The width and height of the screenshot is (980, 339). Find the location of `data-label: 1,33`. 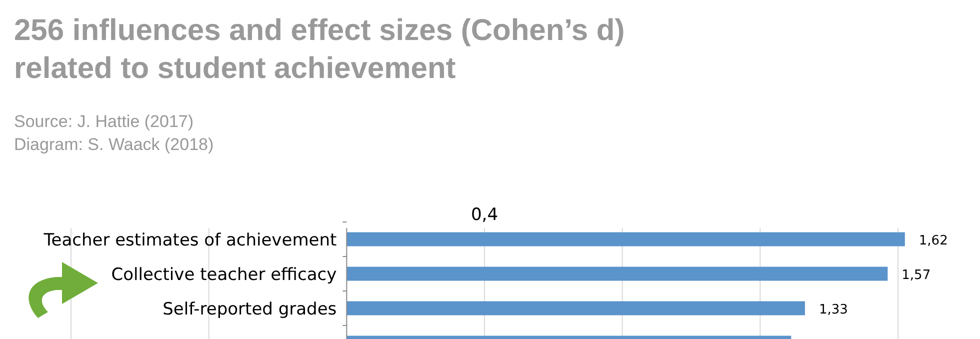

data-label: 1,33 is located at coordinates (833, 310).